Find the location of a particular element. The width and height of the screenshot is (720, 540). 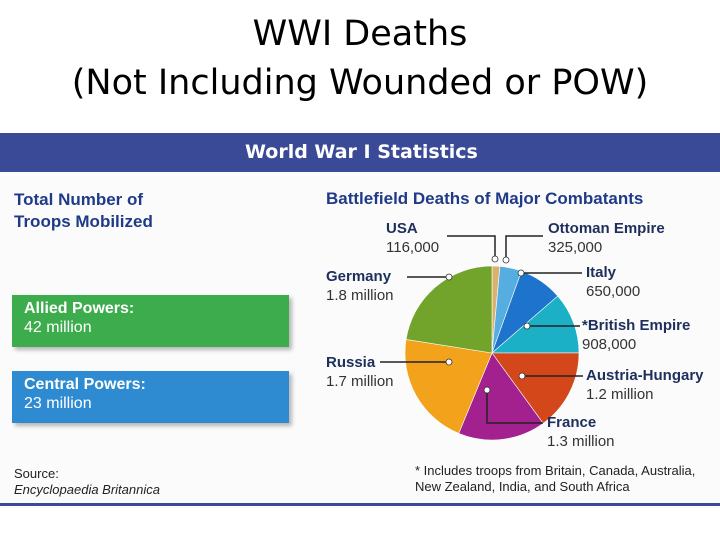

central-powers-box: Central Powers: 23 million is located at coordinates (150, 397).